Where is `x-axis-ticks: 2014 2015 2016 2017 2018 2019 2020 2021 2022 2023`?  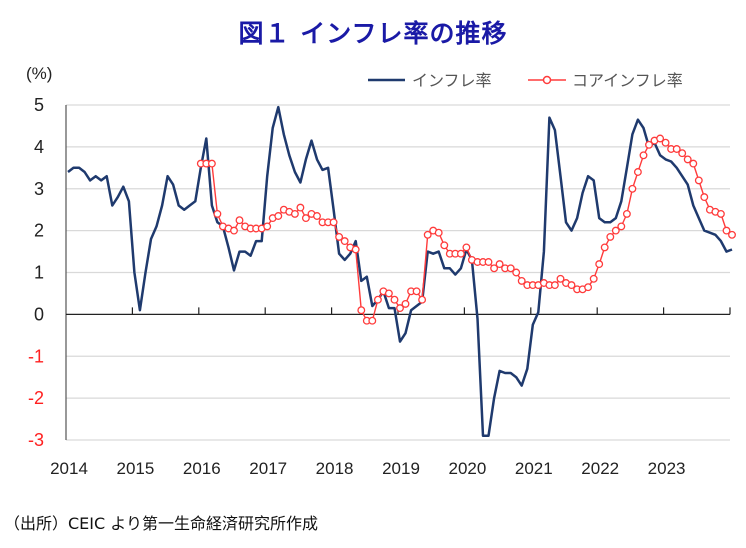
x-axis-ticks: 2014 2015 2016 2017 2018 2019 2020 2021 2022 2023 is located at coordinates (367, 468).